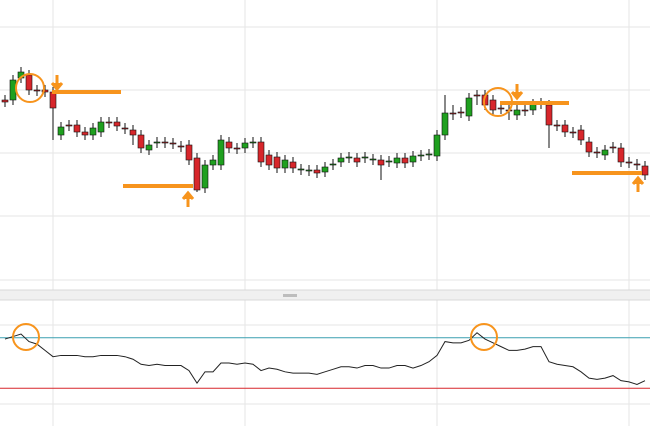 Image resolution: width=650 pixels, height=426 pixels. Describe the element at coordinates (290, 295) in the screenshot. I see `divider-grip` at that location.